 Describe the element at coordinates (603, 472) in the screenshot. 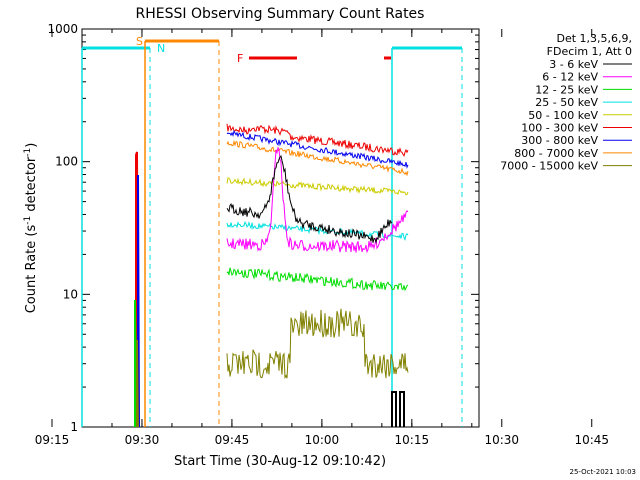

I see `footer-timestamp: 25-Oct-2021 10:03` at that location.